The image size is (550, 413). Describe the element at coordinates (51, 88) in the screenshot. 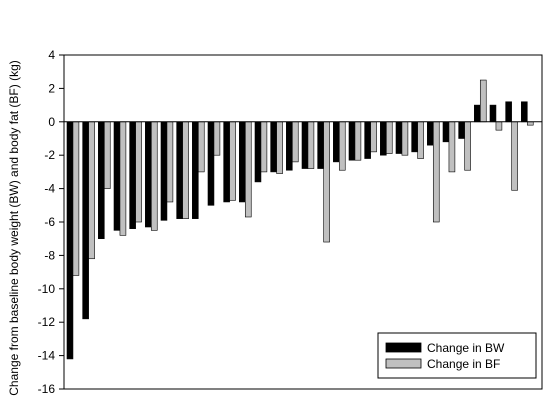

I see `y-tick-label: 2` at that location.